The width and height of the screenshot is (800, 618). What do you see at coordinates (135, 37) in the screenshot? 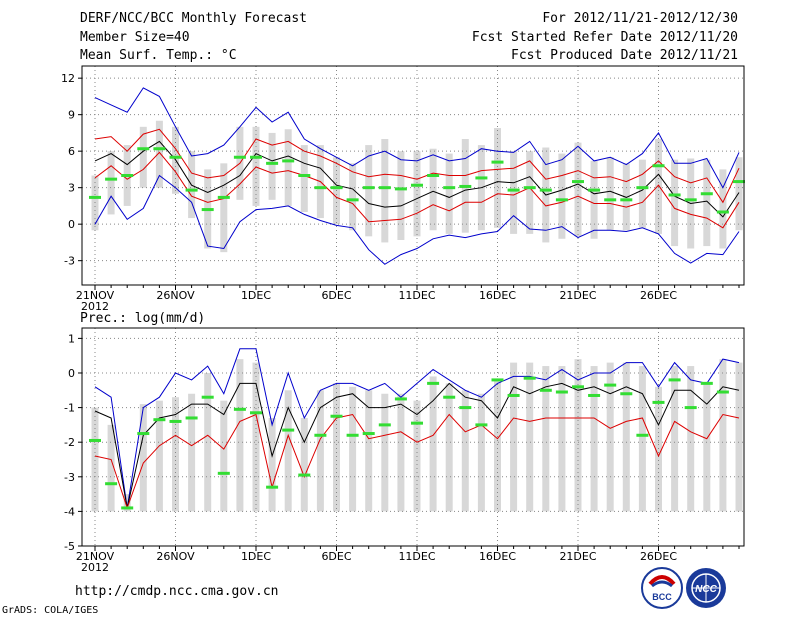
I see `member-size-label: Member Size=40` at bounding box center [135, 37].